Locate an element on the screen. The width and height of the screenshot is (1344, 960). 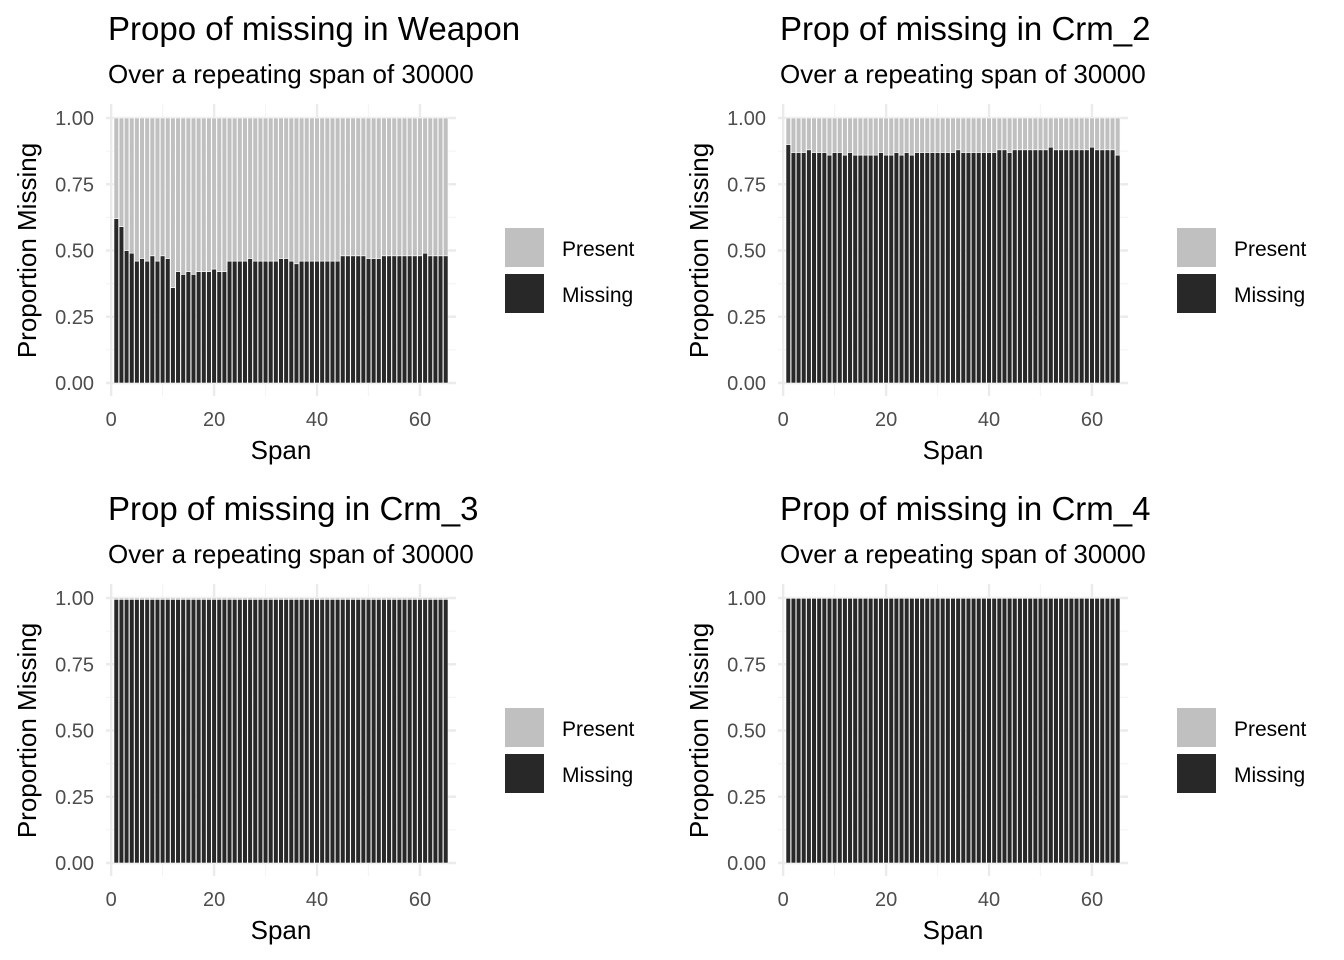
y-tick-label: 0.50 is located at coordinates (746, 252).